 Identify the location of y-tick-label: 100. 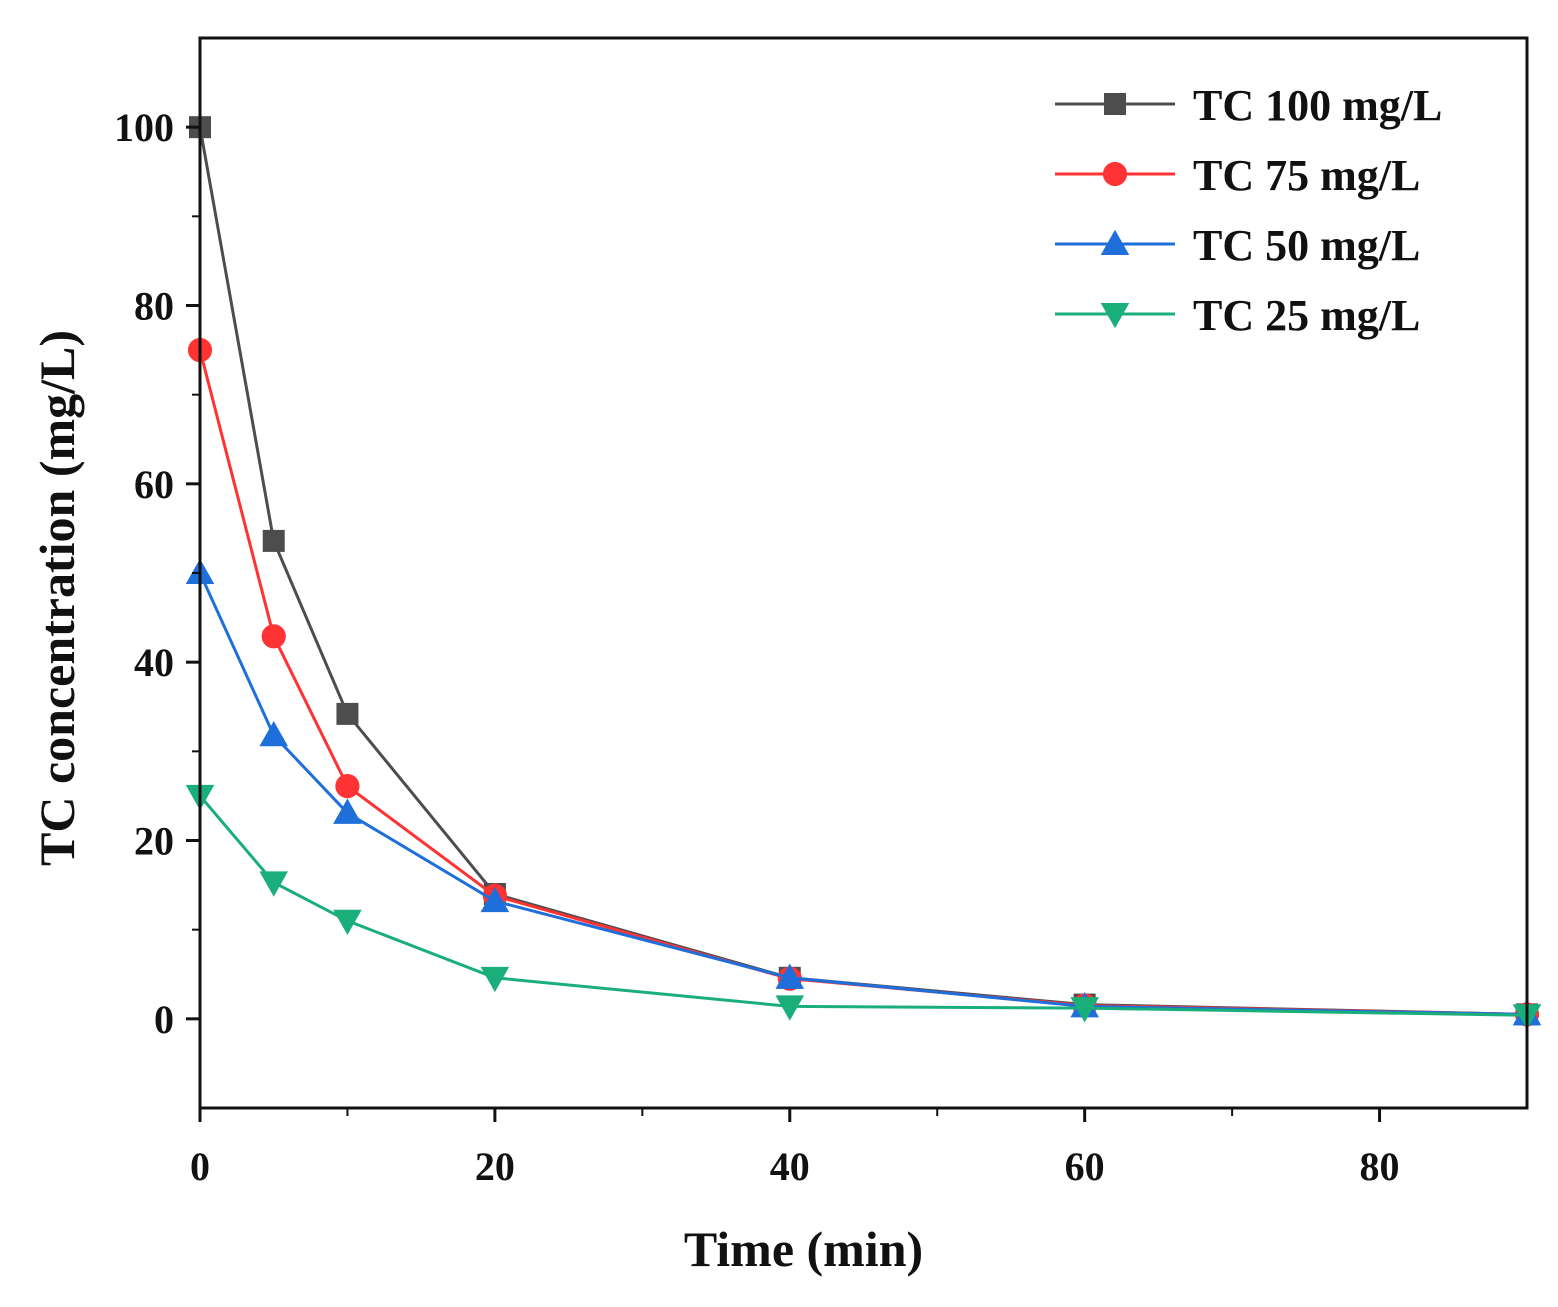
(144, 127).